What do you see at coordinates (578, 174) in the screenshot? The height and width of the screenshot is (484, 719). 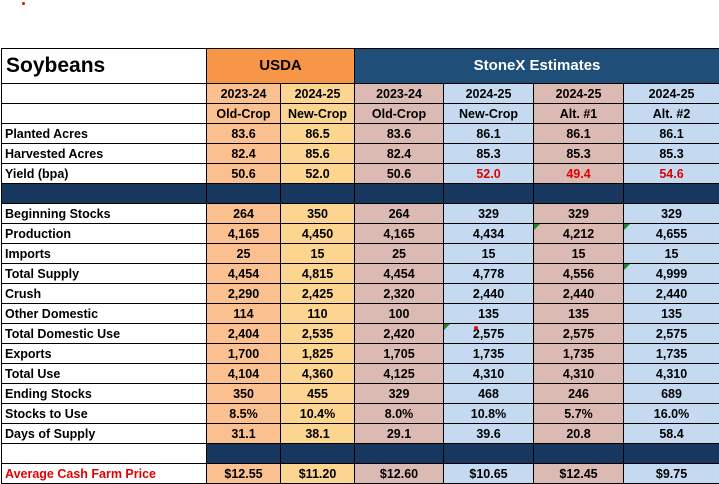 I see `cell-value: 49.4` at bounding box center [578, 174].